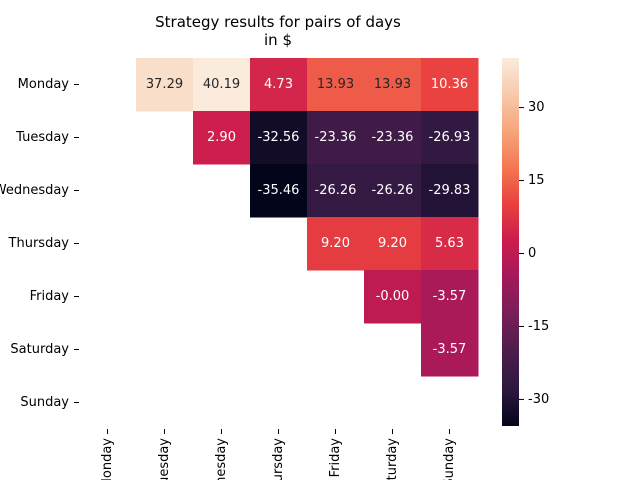 The image size is (640, 480). I want to click on colorbar-tick-label: 15, so click(536, 180).